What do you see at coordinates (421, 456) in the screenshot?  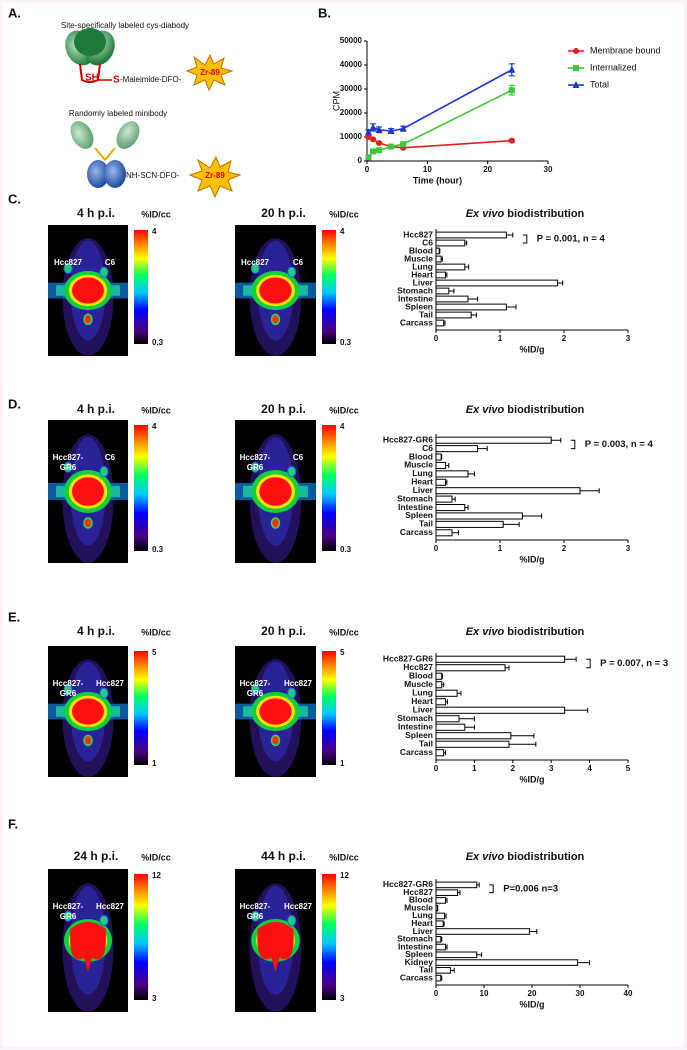 I see `y-tick-label: Blood` at bounding box center [421, 456].